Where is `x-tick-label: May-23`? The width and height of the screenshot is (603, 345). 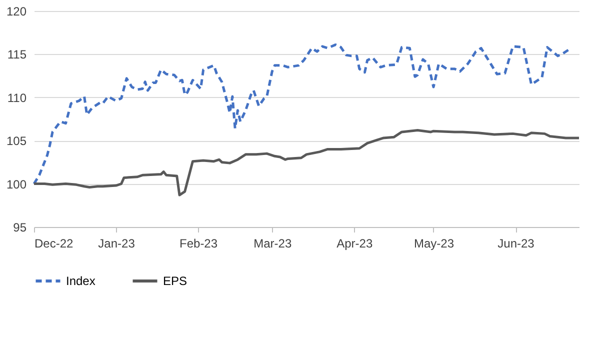
x-tick-label: May-23 is located at coordinates (434, 243).